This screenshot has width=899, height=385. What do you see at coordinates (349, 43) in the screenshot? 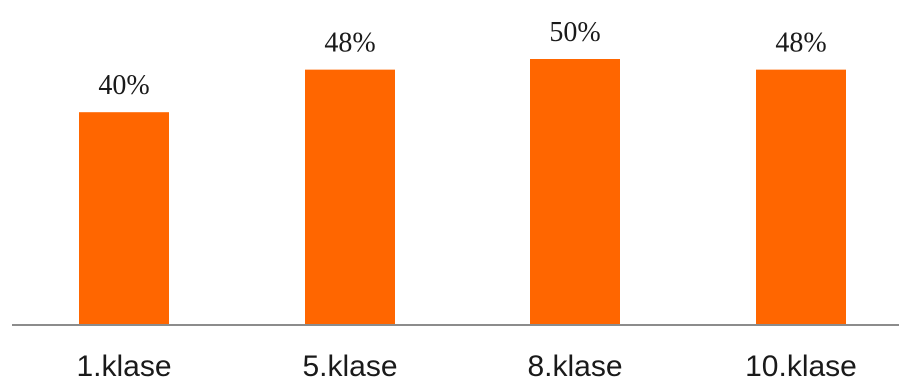
I see `data-label-5.klase: 48%` at bounding box center [349, 43].